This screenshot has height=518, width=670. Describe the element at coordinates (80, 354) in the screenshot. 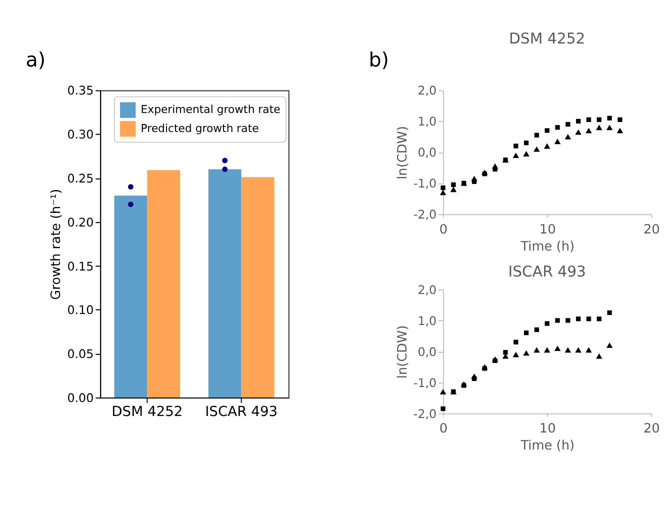

I see `y-tick-label: 0.05` at that location.